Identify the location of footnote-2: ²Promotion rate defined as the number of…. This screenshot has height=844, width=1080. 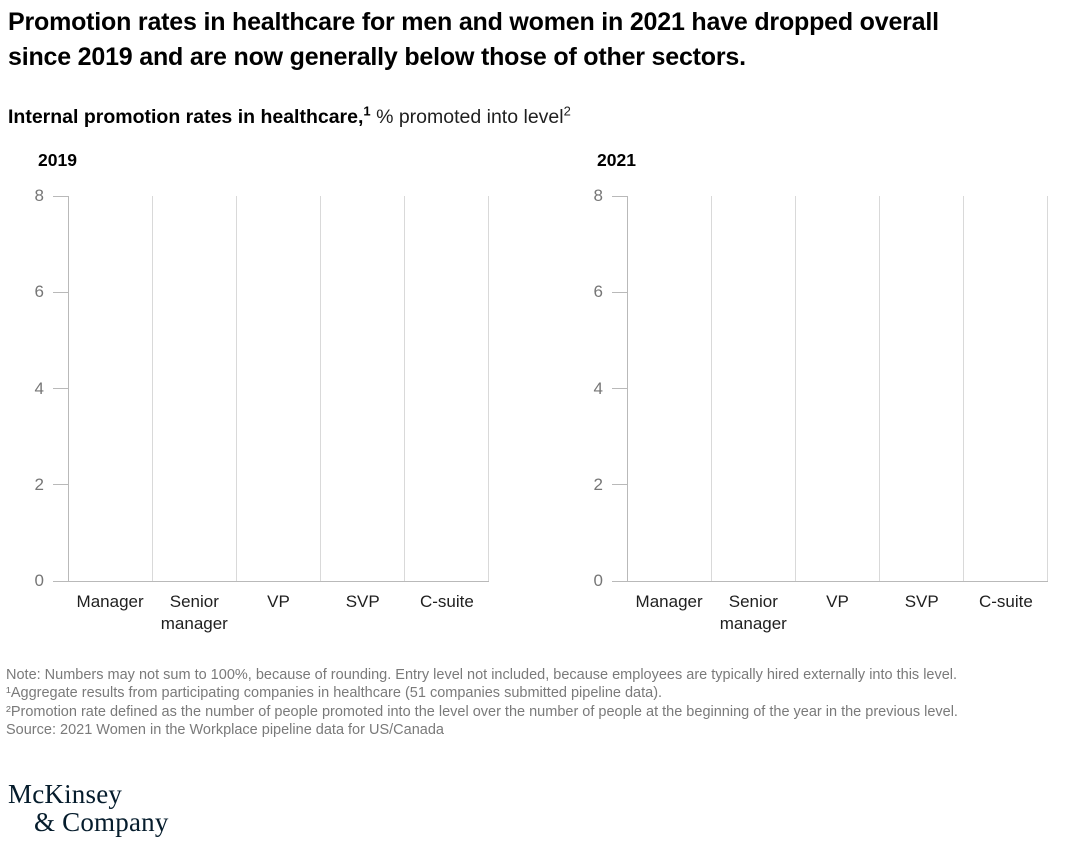
(482, 711).